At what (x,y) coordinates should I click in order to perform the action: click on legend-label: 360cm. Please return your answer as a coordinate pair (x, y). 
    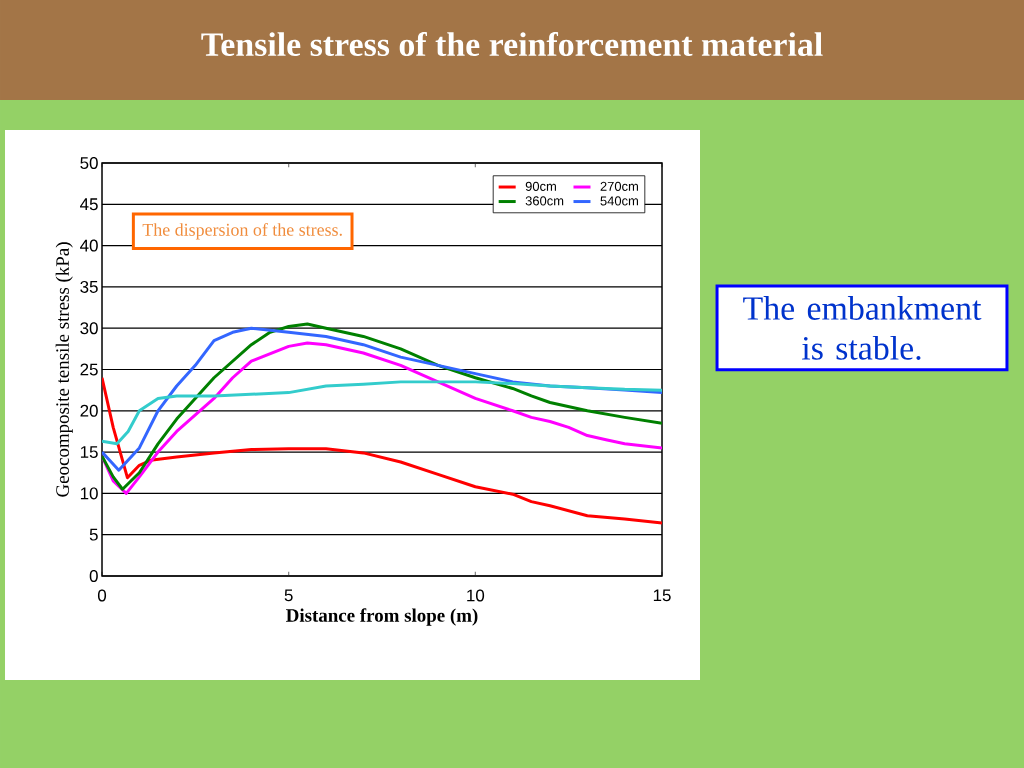
    Looking at the image, I should click on (544, 201).